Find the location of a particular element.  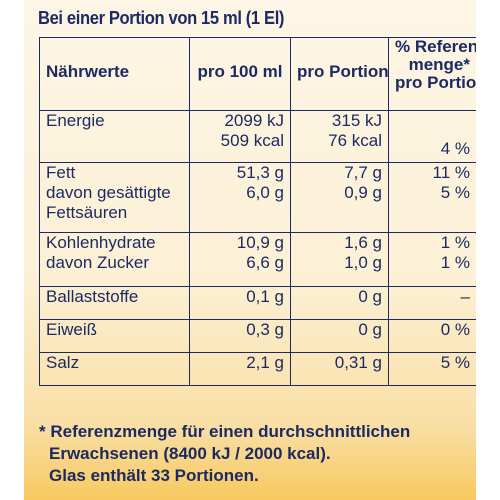

value-per-portion: 1,0 g is located at coordinates (363, 262).